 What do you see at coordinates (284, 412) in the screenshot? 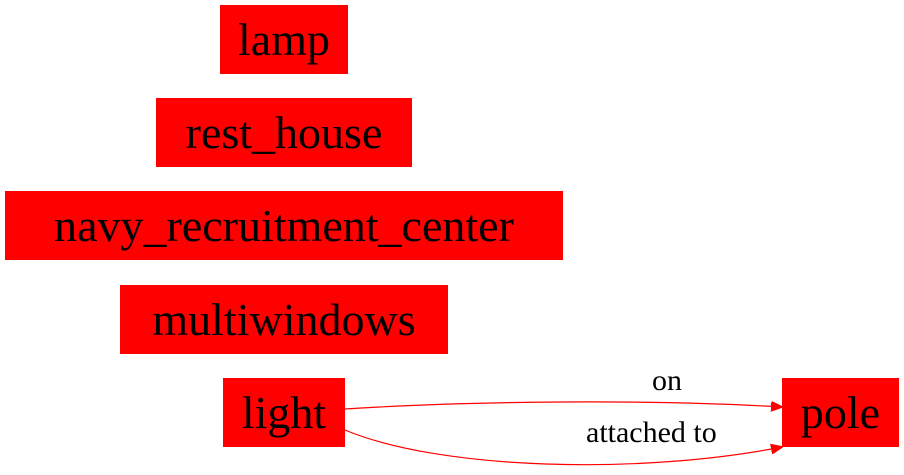
I see `node-light: light` at bounding box center [284, 412].